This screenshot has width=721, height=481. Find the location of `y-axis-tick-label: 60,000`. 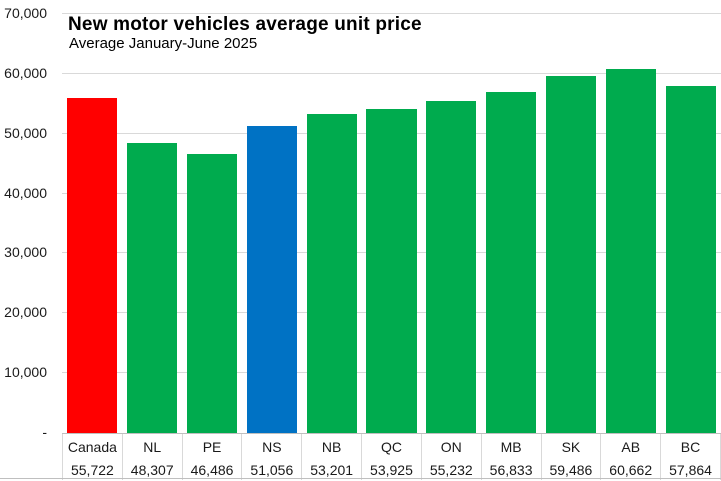

y-axis-tick-label: 60,000 is located at coordinates (25, 73).